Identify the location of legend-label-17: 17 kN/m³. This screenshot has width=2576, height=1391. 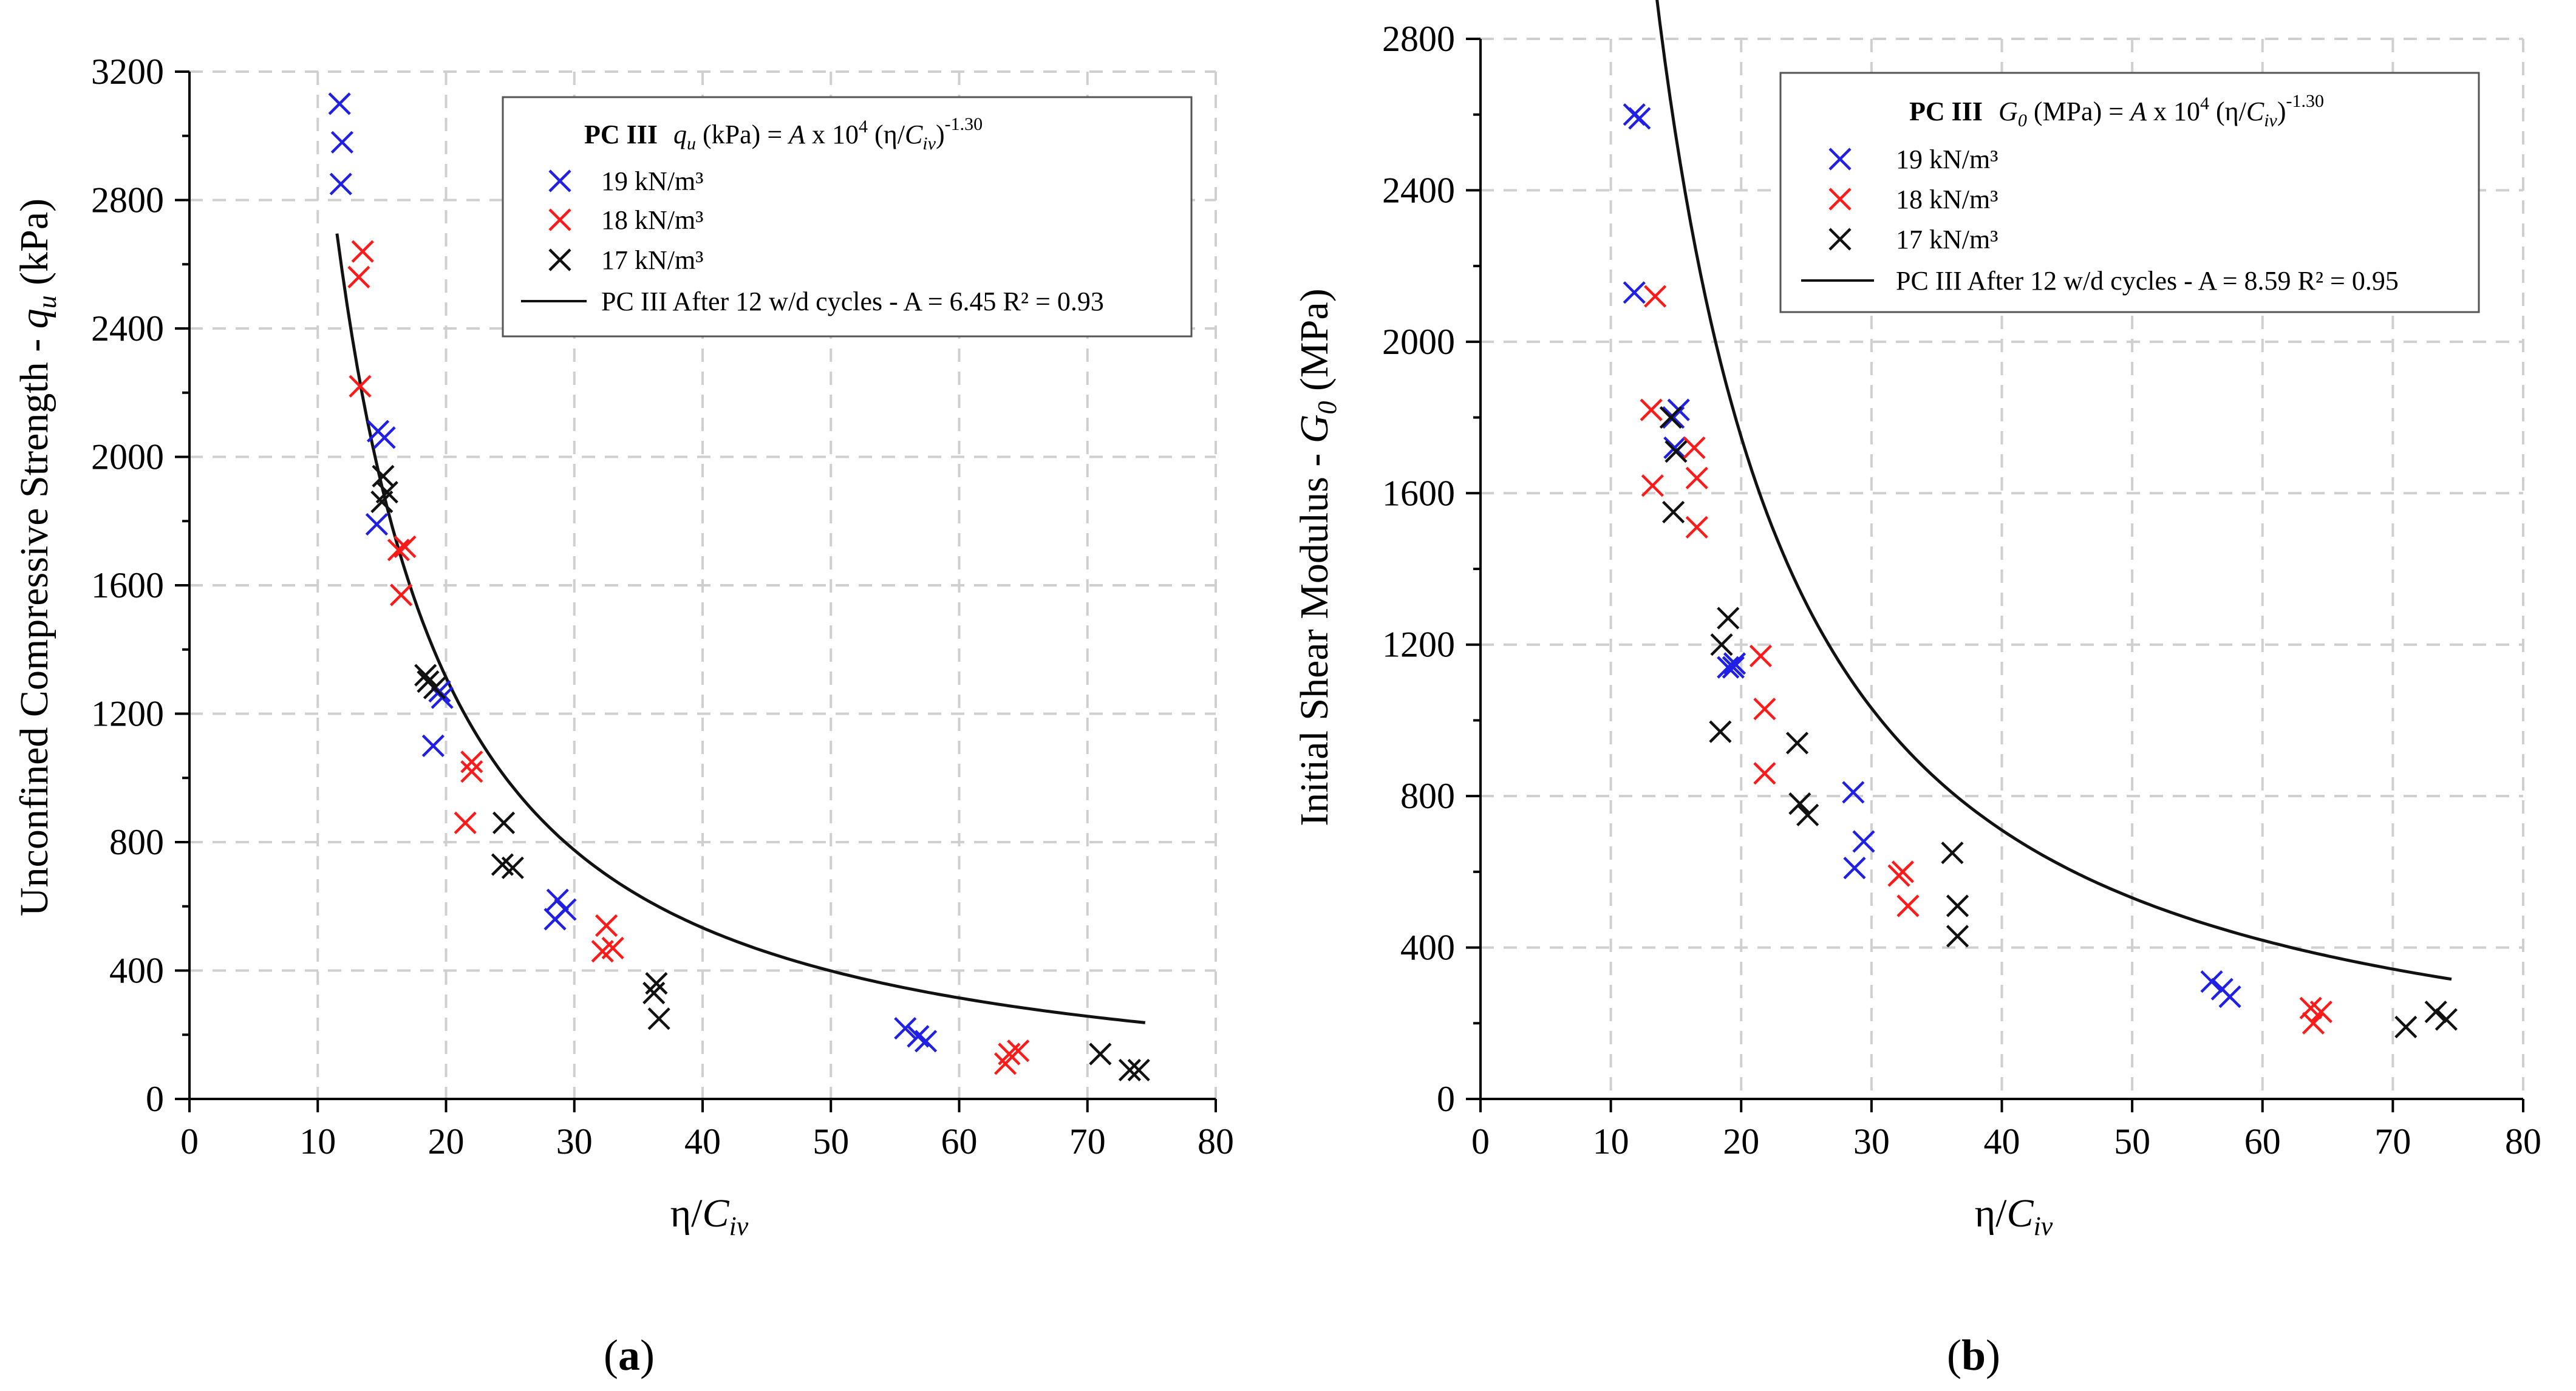
(1947, 239).